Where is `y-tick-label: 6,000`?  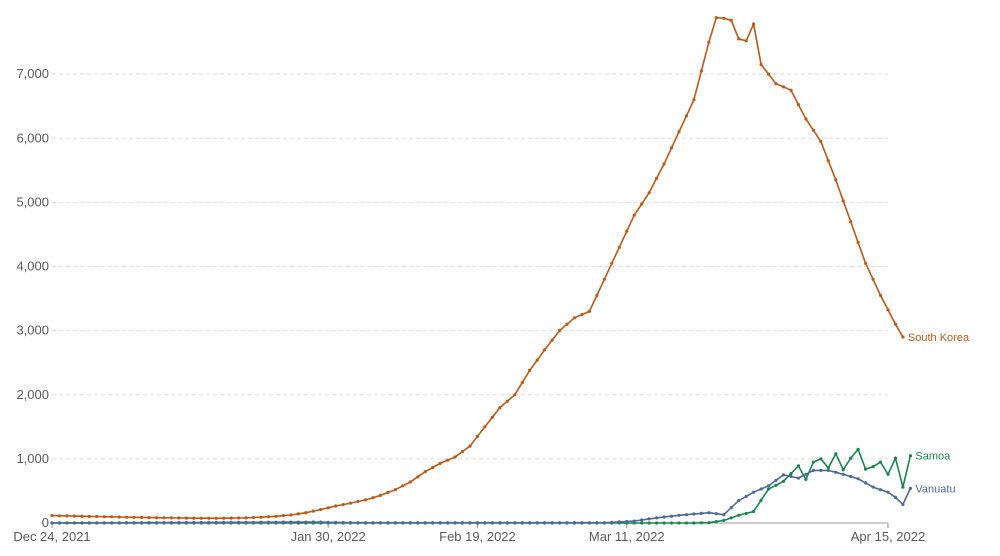
y-tick-label: 6,000 is located at coordinates (32, 137).